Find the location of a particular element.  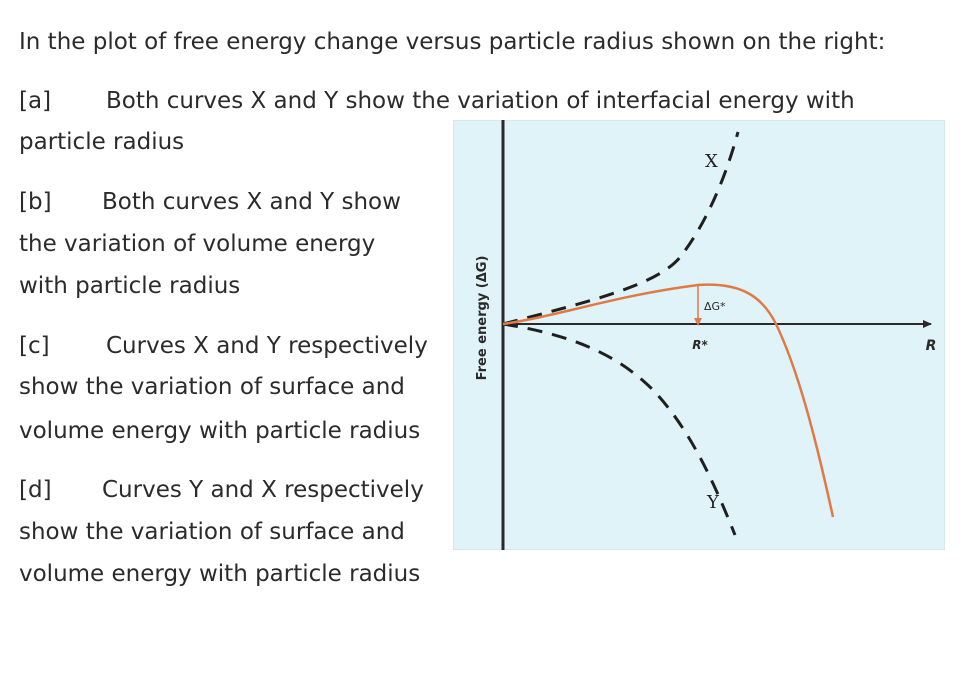

option-c-text-line-3: volume energy with particle radius is located at coordinates (220, 431).